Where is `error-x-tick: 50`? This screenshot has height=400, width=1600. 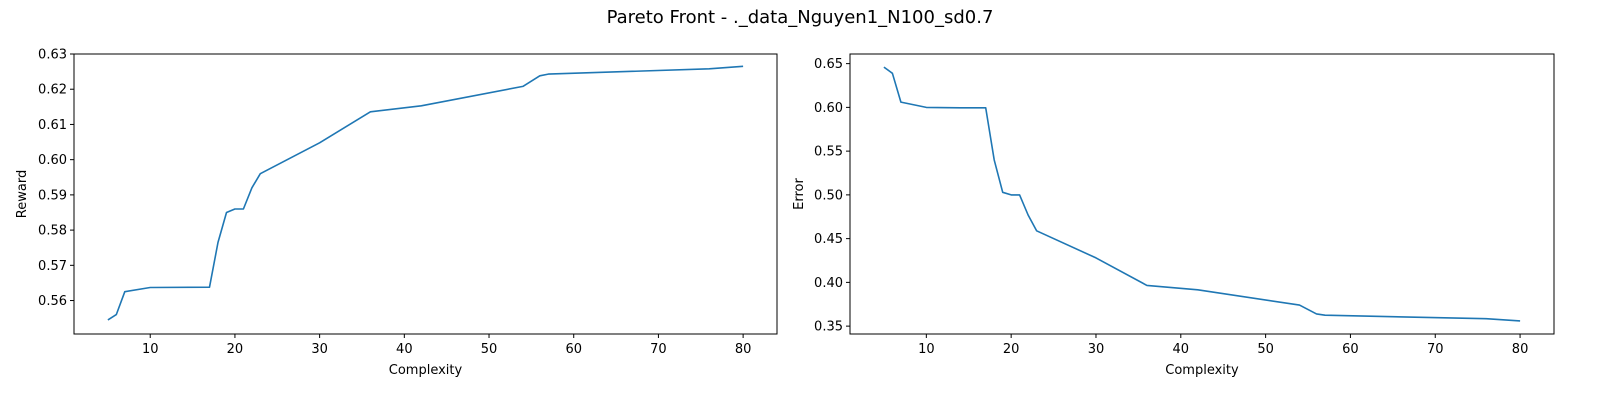 error-x-tick: 50 is located at coordinates (1265, 345).